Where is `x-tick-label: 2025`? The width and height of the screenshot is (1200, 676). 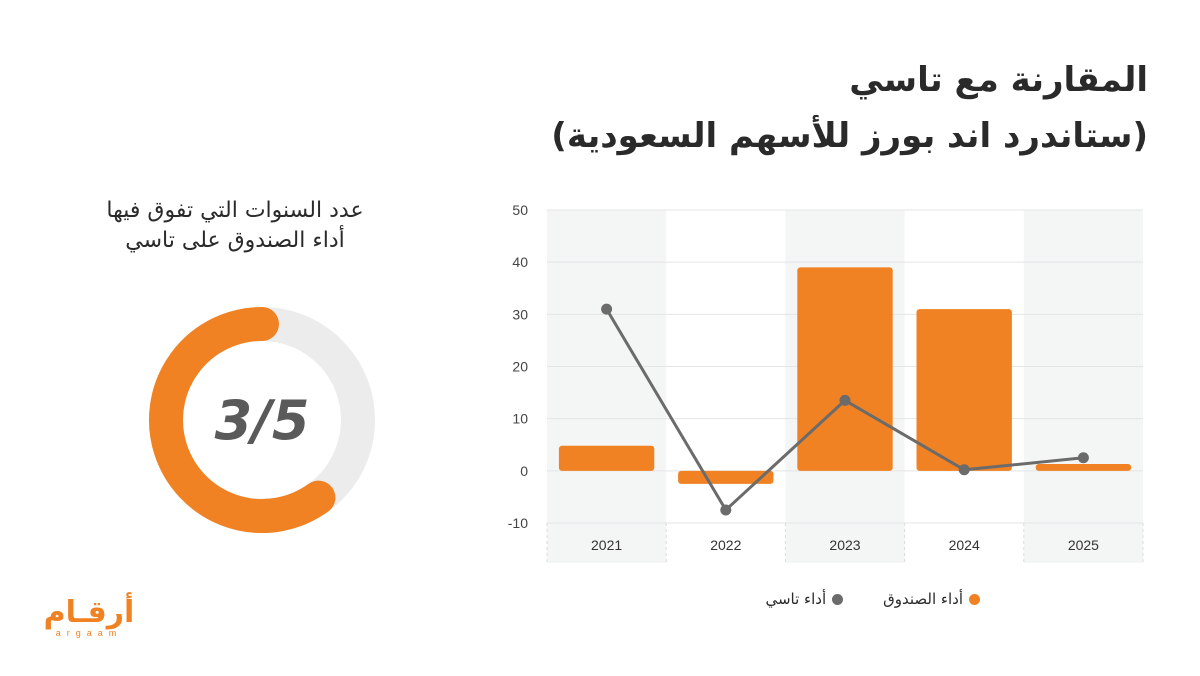
x-tick-label: 2025 is located at coordinates (1083, 545).